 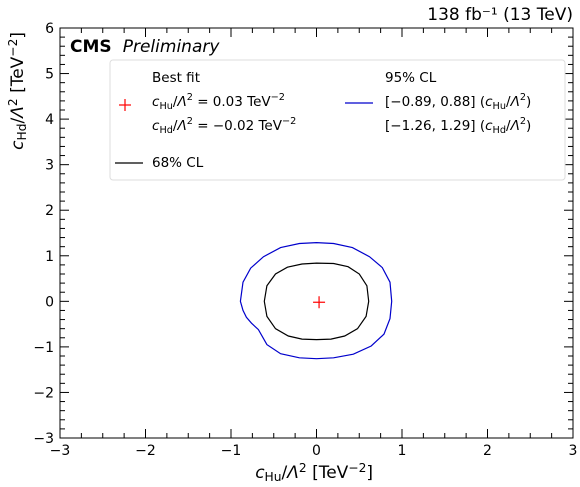 I want to click on lumi-label: 138 fb⁻¹ (13 TeV), so click(x=500, y=15).